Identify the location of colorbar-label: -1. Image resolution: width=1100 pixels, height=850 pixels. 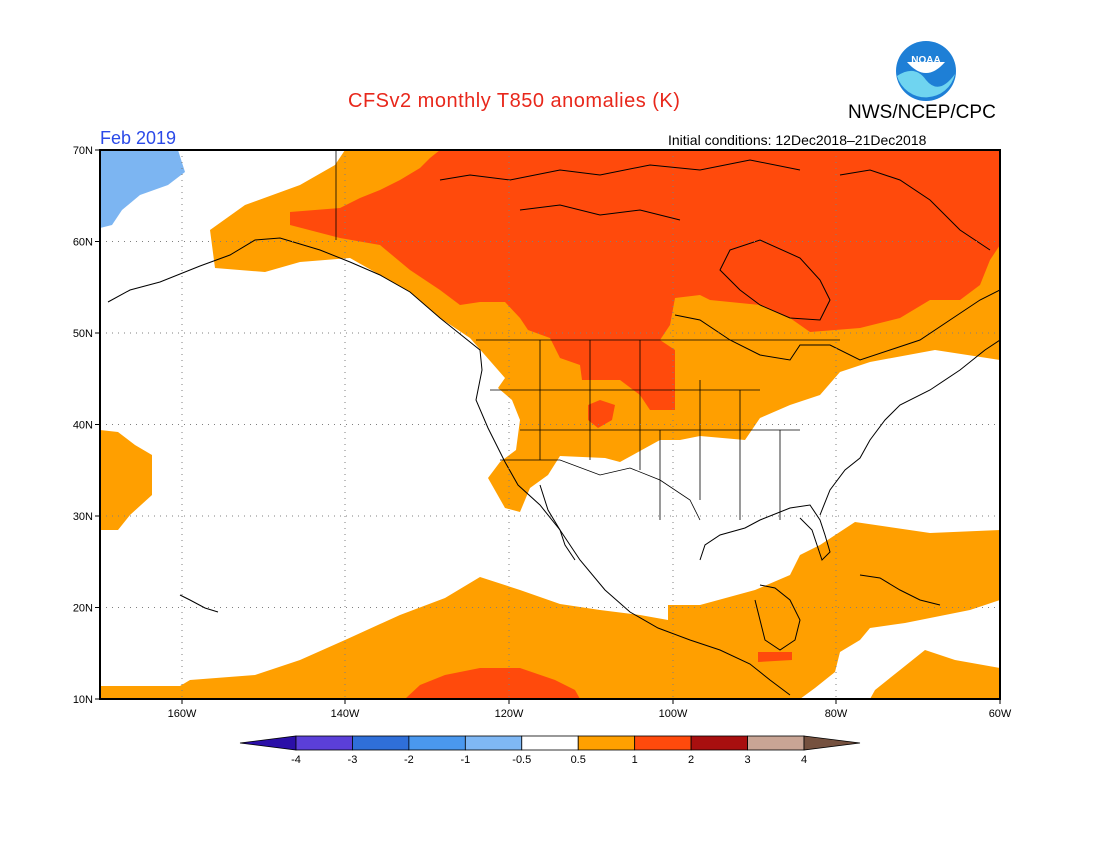
(465, 760).